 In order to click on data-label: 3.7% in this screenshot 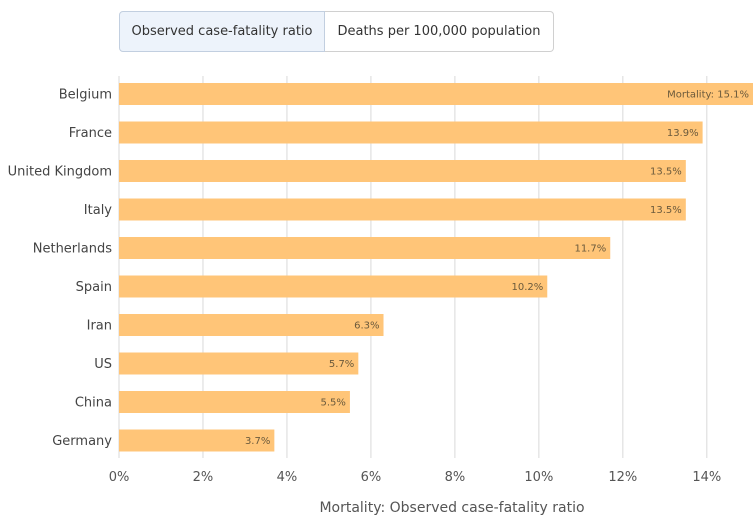, I will do `click(257, 441)`.